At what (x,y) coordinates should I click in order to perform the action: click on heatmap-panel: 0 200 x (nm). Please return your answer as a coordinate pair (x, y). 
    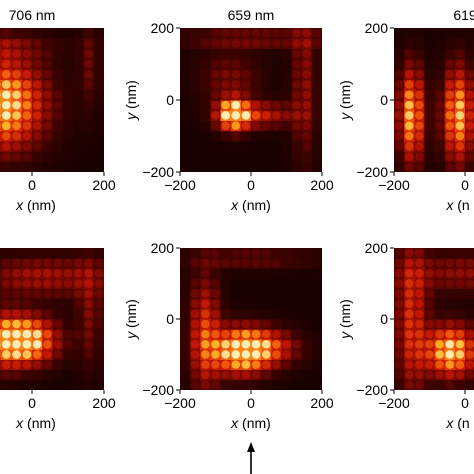
    Looking at the image, I should click on (58, 339).